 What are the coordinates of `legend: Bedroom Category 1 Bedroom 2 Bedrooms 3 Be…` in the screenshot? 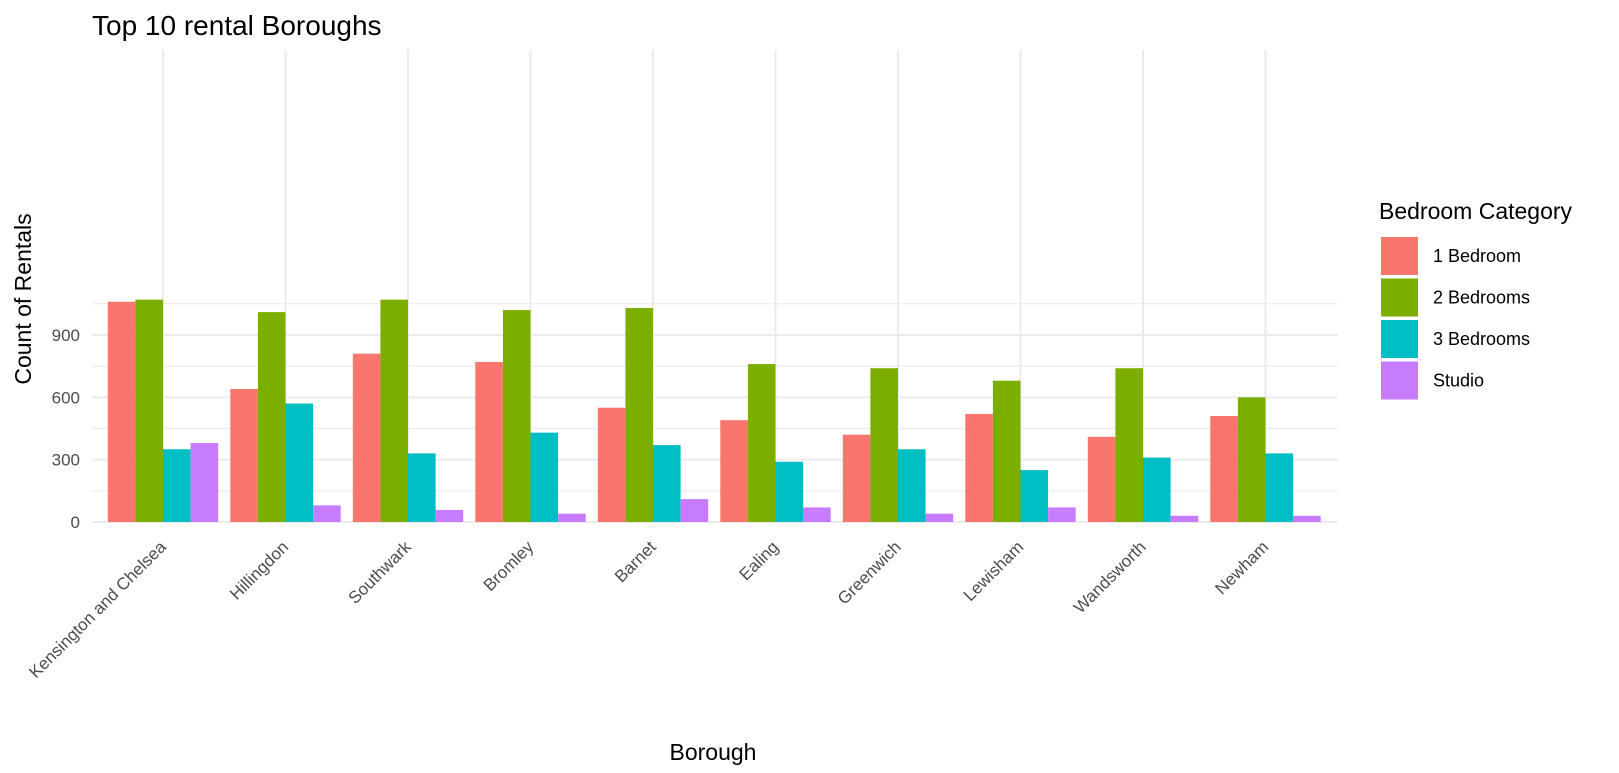 It's located at (1476, 299).